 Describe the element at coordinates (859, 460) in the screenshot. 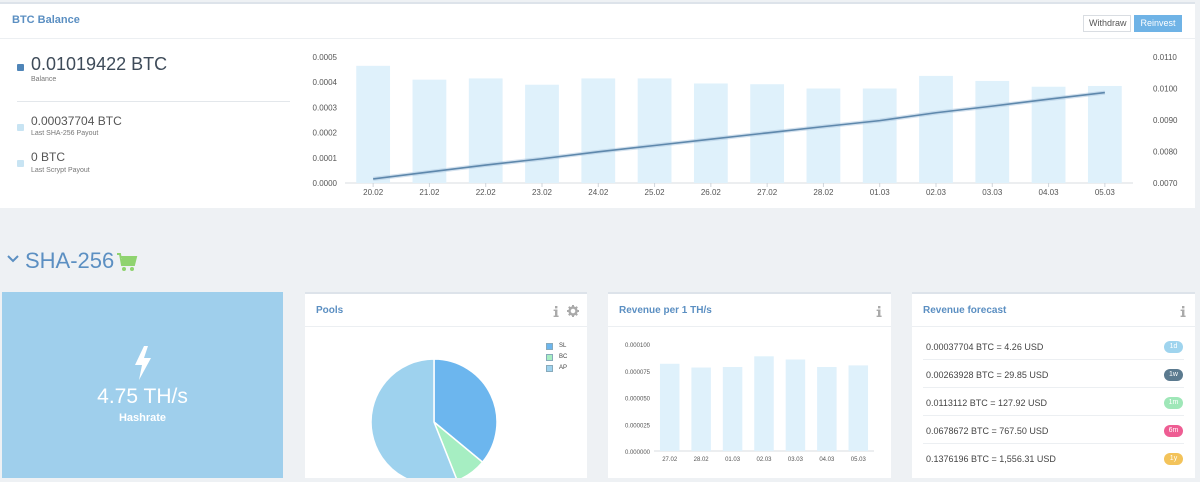

I see `x-tick-label: 05.03` at that location.